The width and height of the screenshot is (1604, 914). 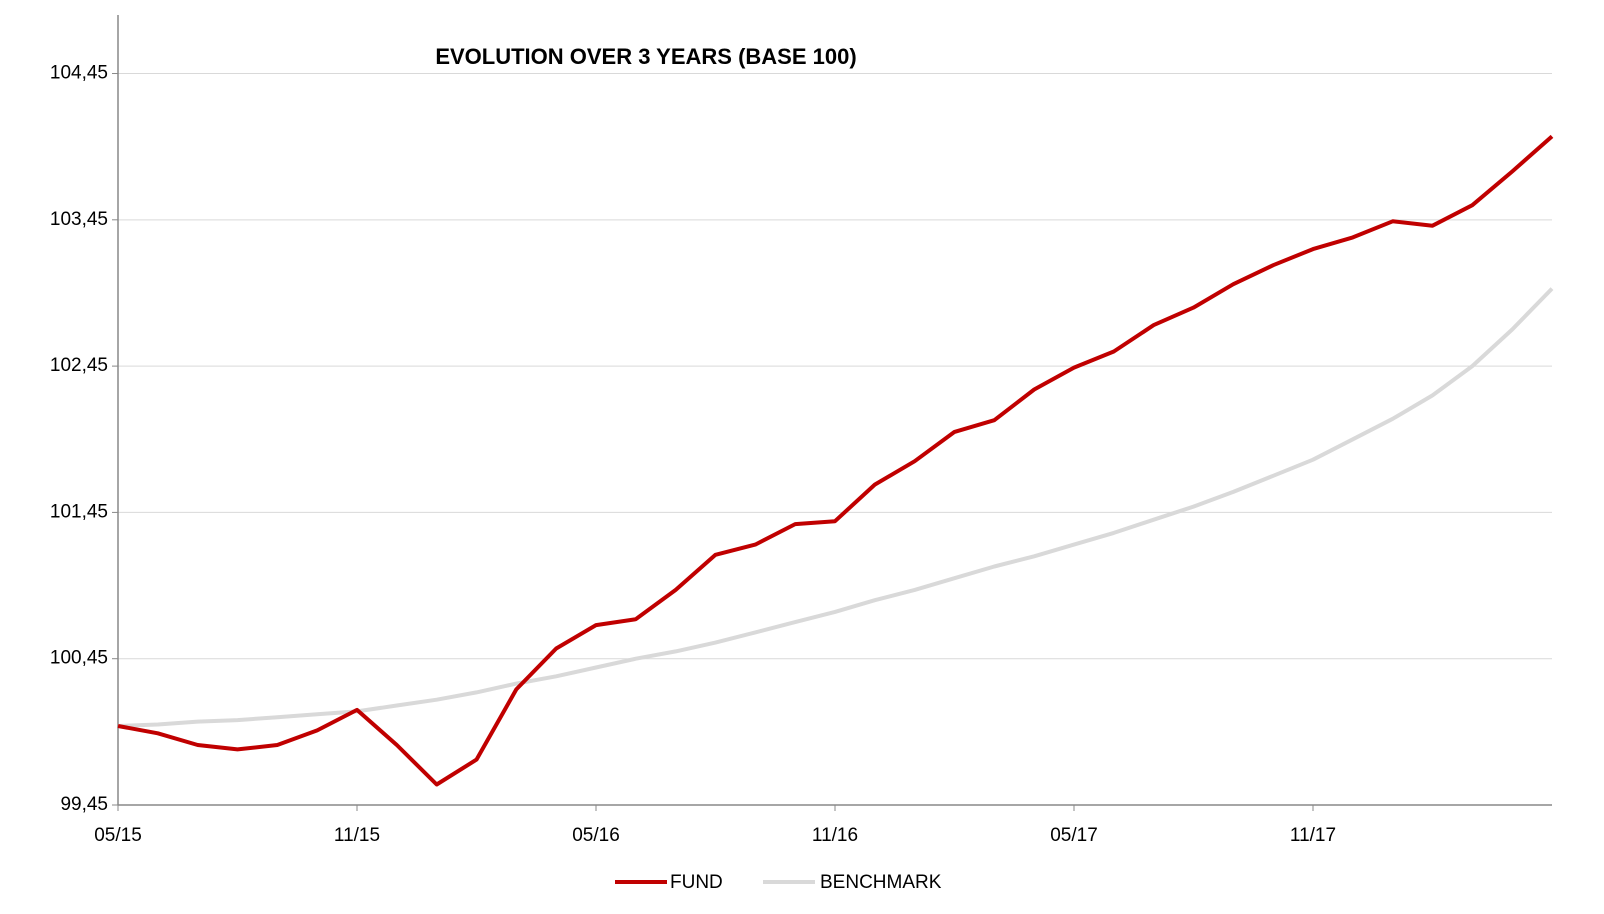 I want to click on legend-label: FUND, so click(x=696, y=882).